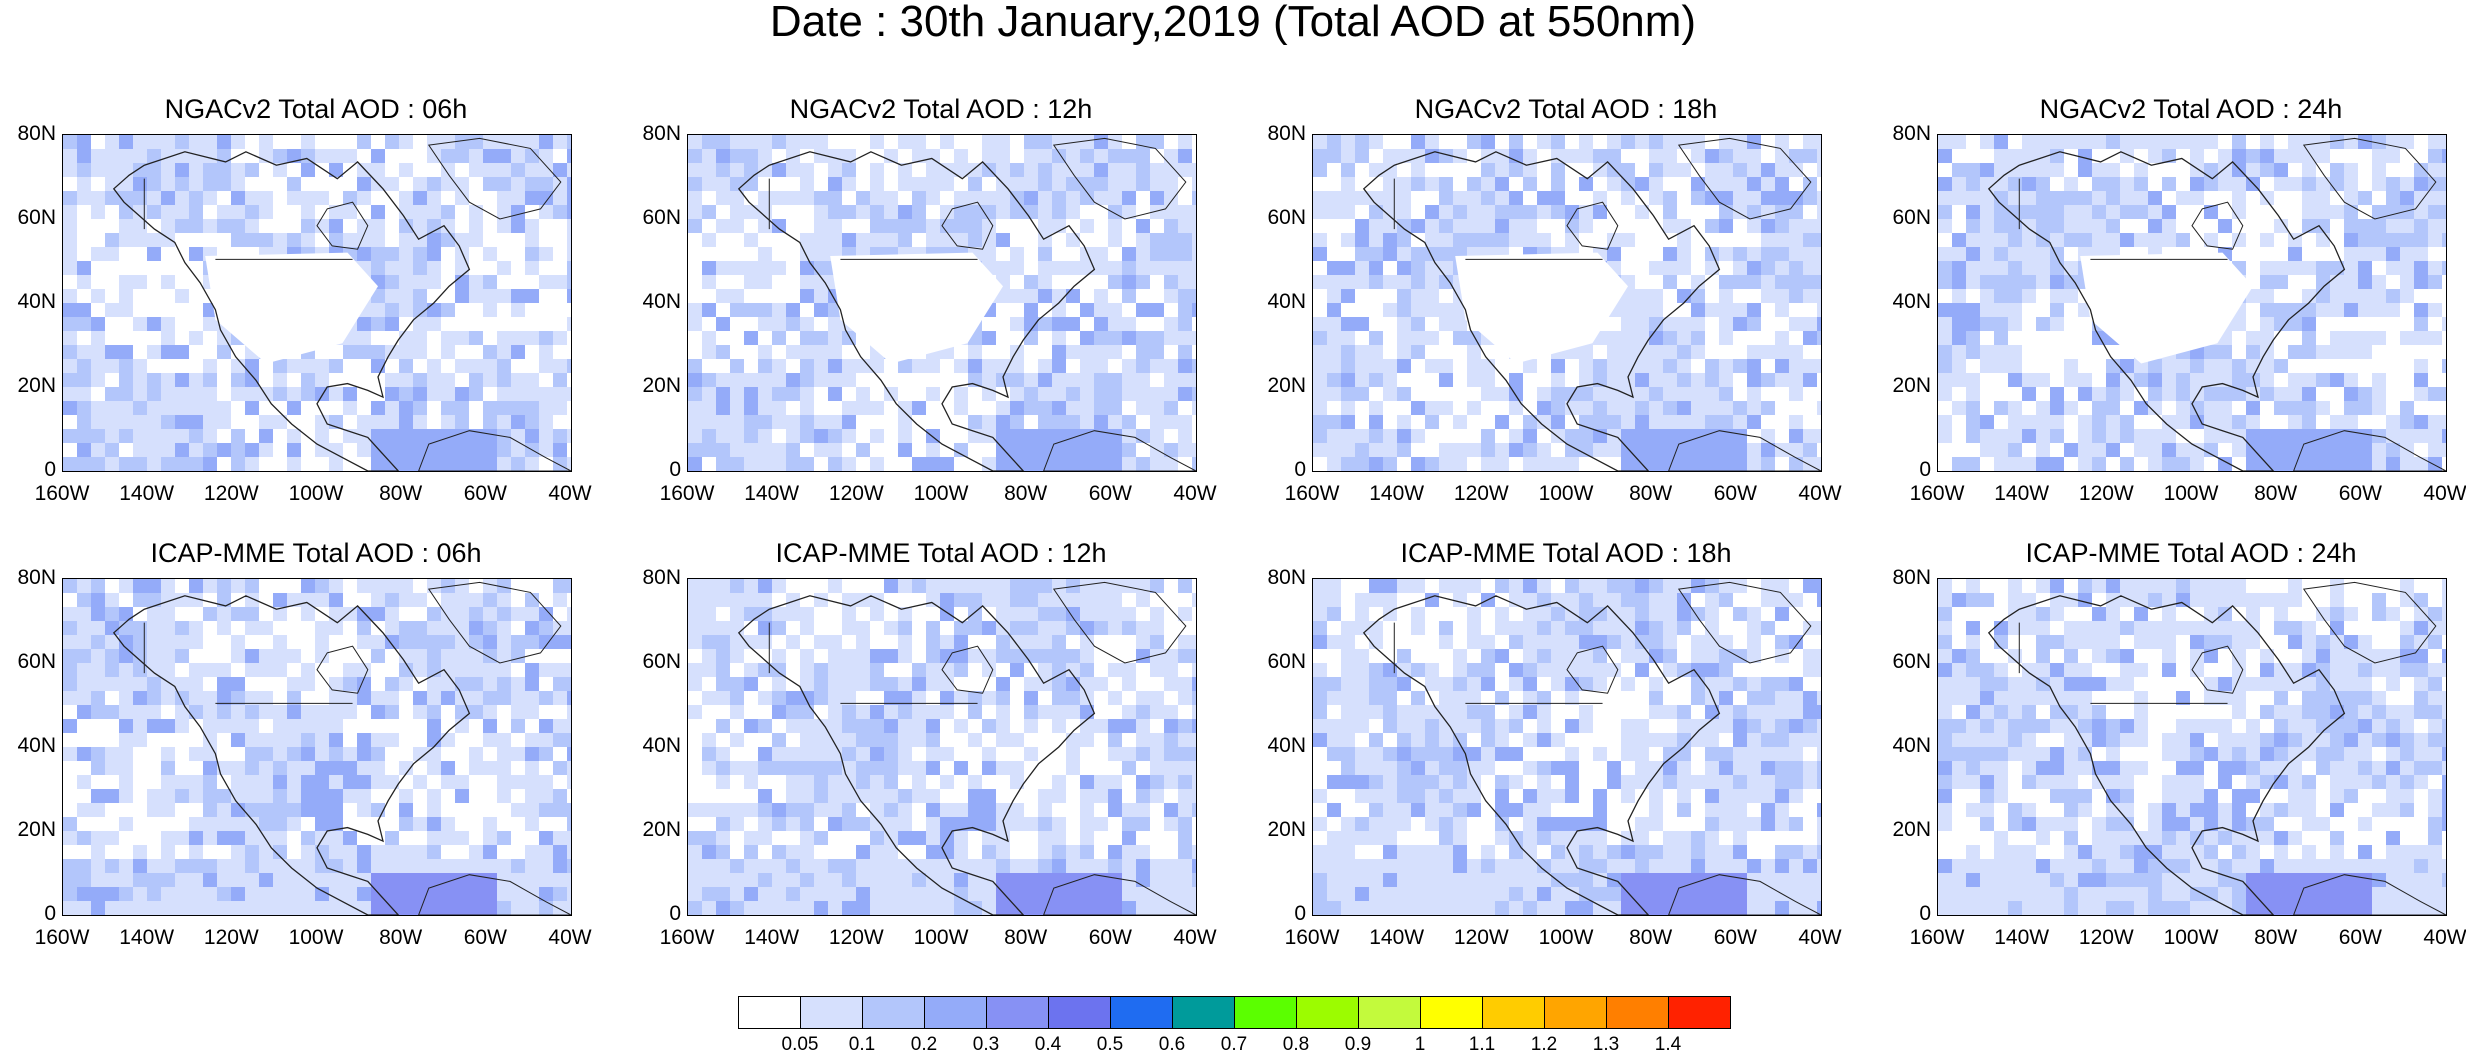  I want to click on y-tick-label: 80N, so click(1286, 133).